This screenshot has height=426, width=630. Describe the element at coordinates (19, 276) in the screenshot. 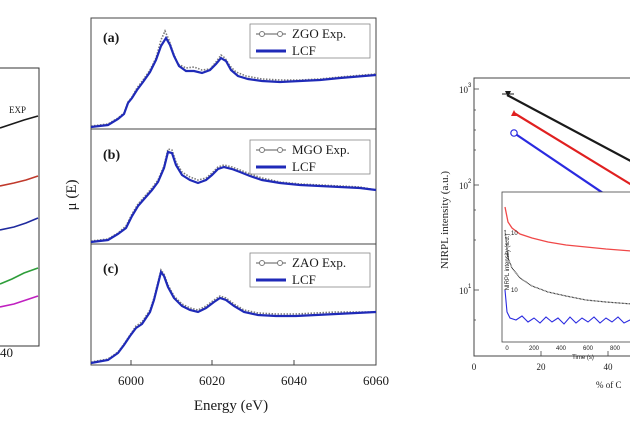

I see `left-series-green-line` at that location.